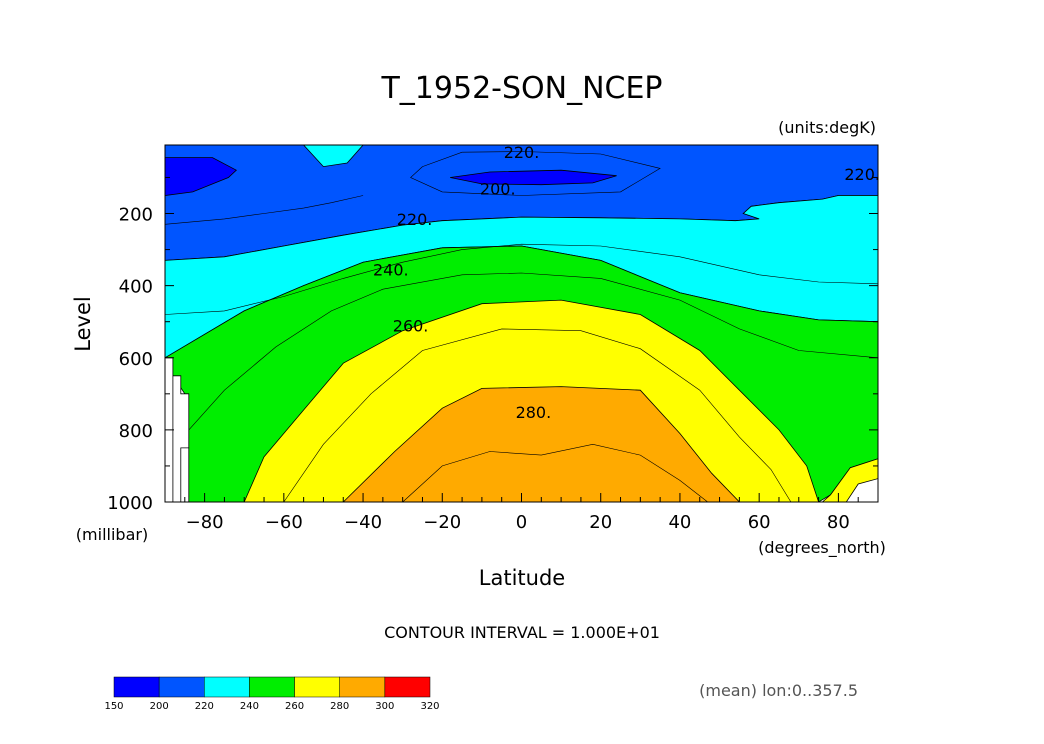 Image resolution: width=1044 pixels, height=744 pixels. I want to click on contour-label-3: 220., so click(415, 219).